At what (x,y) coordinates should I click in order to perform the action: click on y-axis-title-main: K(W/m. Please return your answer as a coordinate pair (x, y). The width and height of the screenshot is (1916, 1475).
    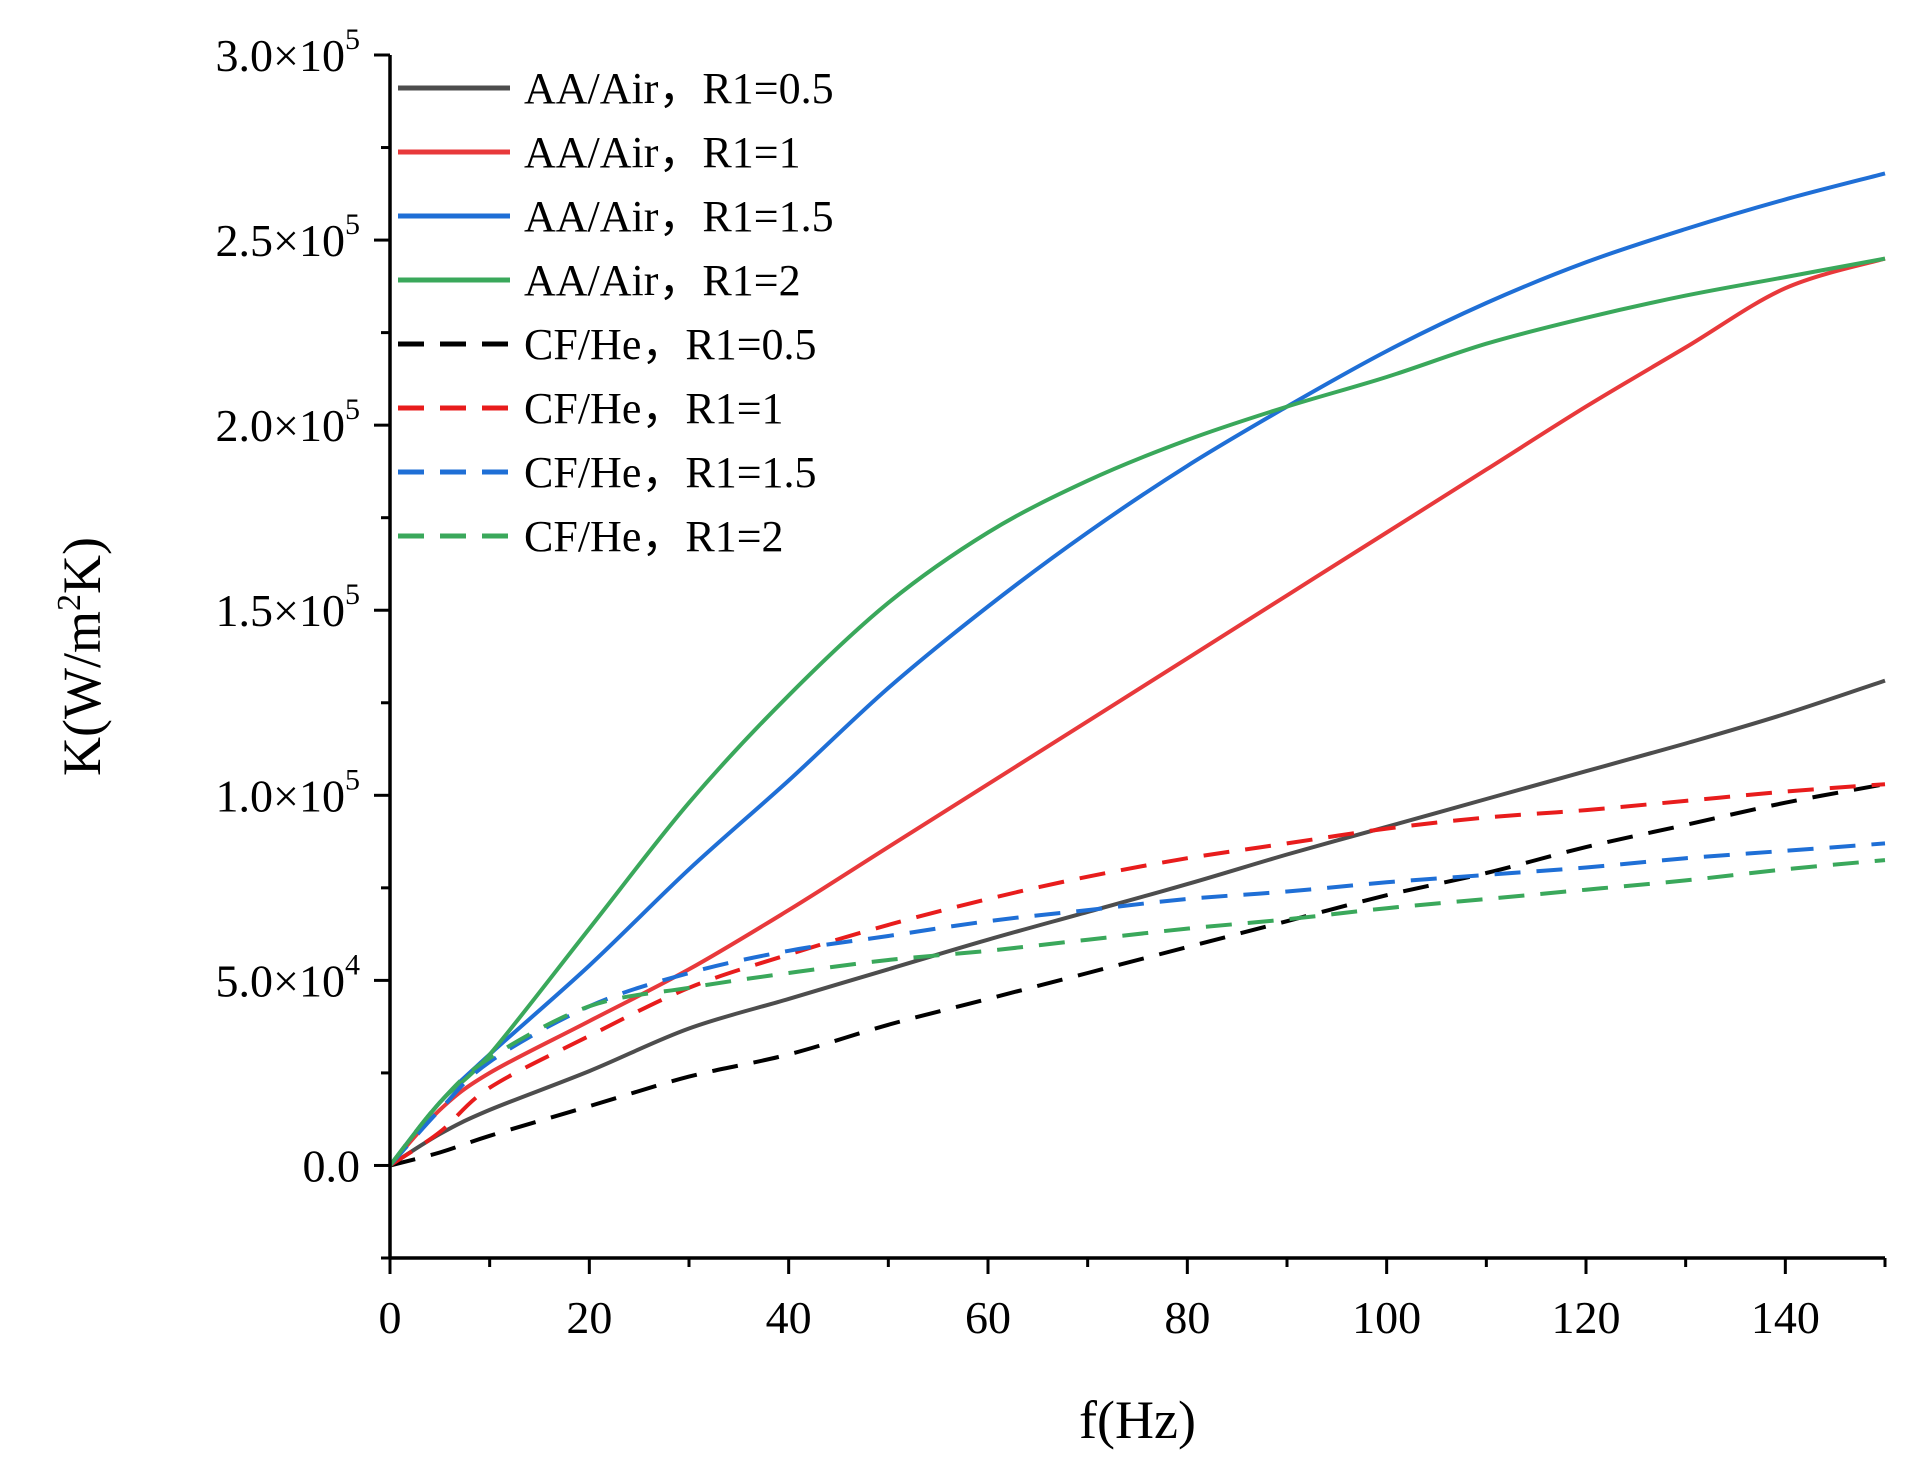
    Looking at the image, I should click on (82, 693).